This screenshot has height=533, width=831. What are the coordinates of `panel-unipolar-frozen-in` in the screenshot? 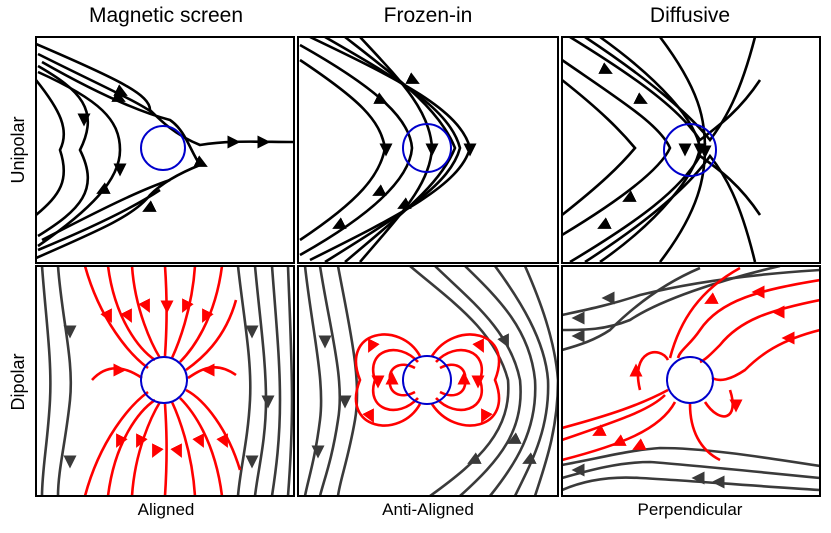 It's located at (388, 150).